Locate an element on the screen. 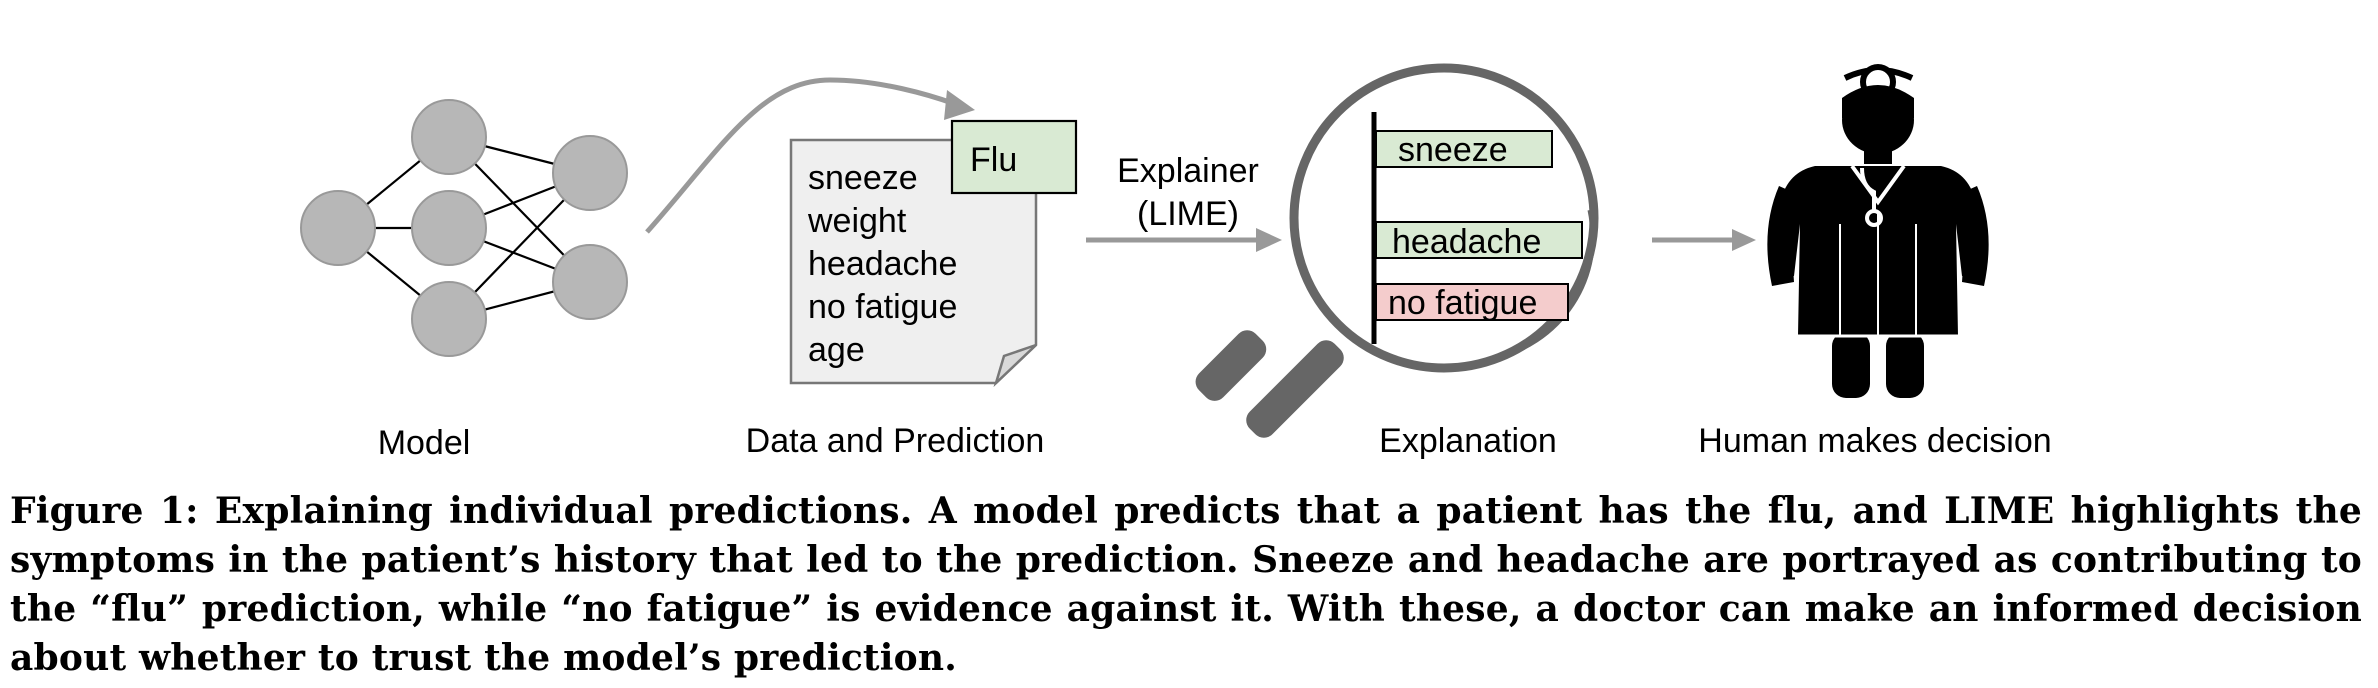 This screenshot has height=688, width=2378. explanation-bar-label: headache is located at coordinates (1466, 242).